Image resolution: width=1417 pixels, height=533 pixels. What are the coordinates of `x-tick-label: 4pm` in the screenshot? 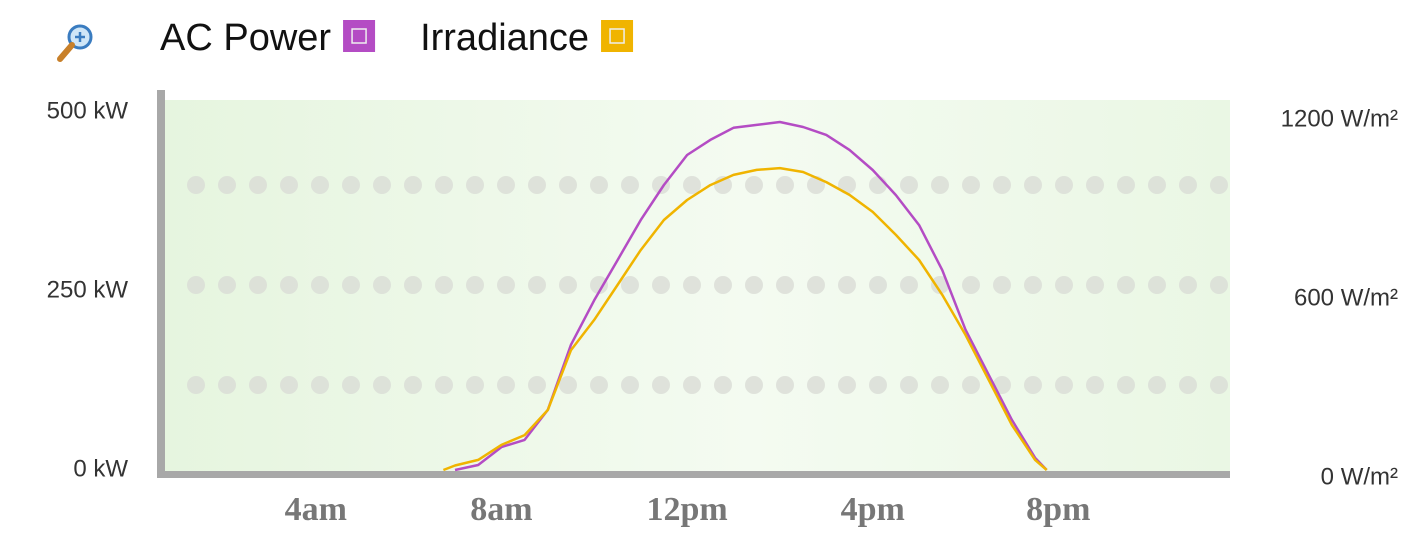 It's located at (873, 509).